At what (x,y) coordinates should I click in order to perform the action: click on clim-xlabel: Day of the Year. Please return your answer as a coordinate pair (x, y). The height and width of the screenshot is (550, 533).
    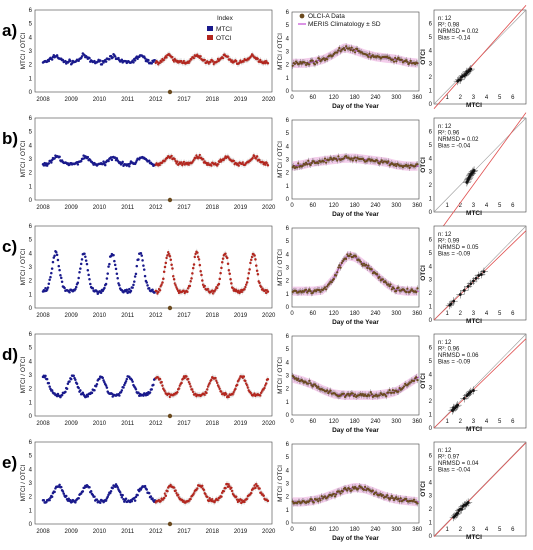
    Looking at the image, I should click on (355, 106).